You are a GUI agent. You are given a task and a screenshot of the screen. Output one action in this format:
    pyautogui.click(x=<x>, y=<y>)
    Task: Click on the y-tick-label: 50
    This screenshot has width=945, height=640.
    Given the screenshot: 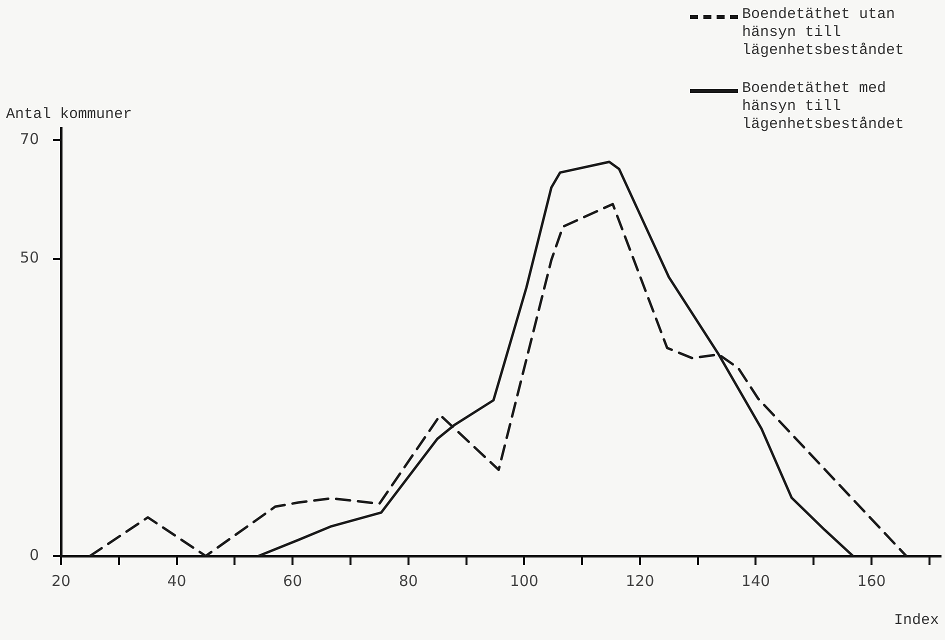 What is the action you would take?
    pyautogui.click(x=29, y=257)
    